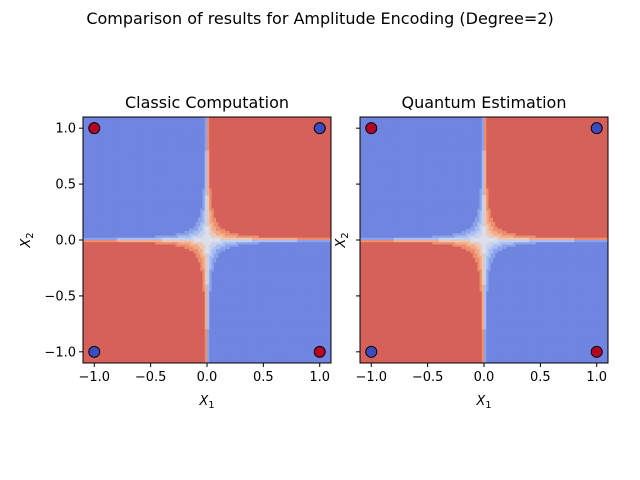 The width and height of the screenshot is (640, 480). I want to click on y-tick-label: 0.0, so click(65, 241).